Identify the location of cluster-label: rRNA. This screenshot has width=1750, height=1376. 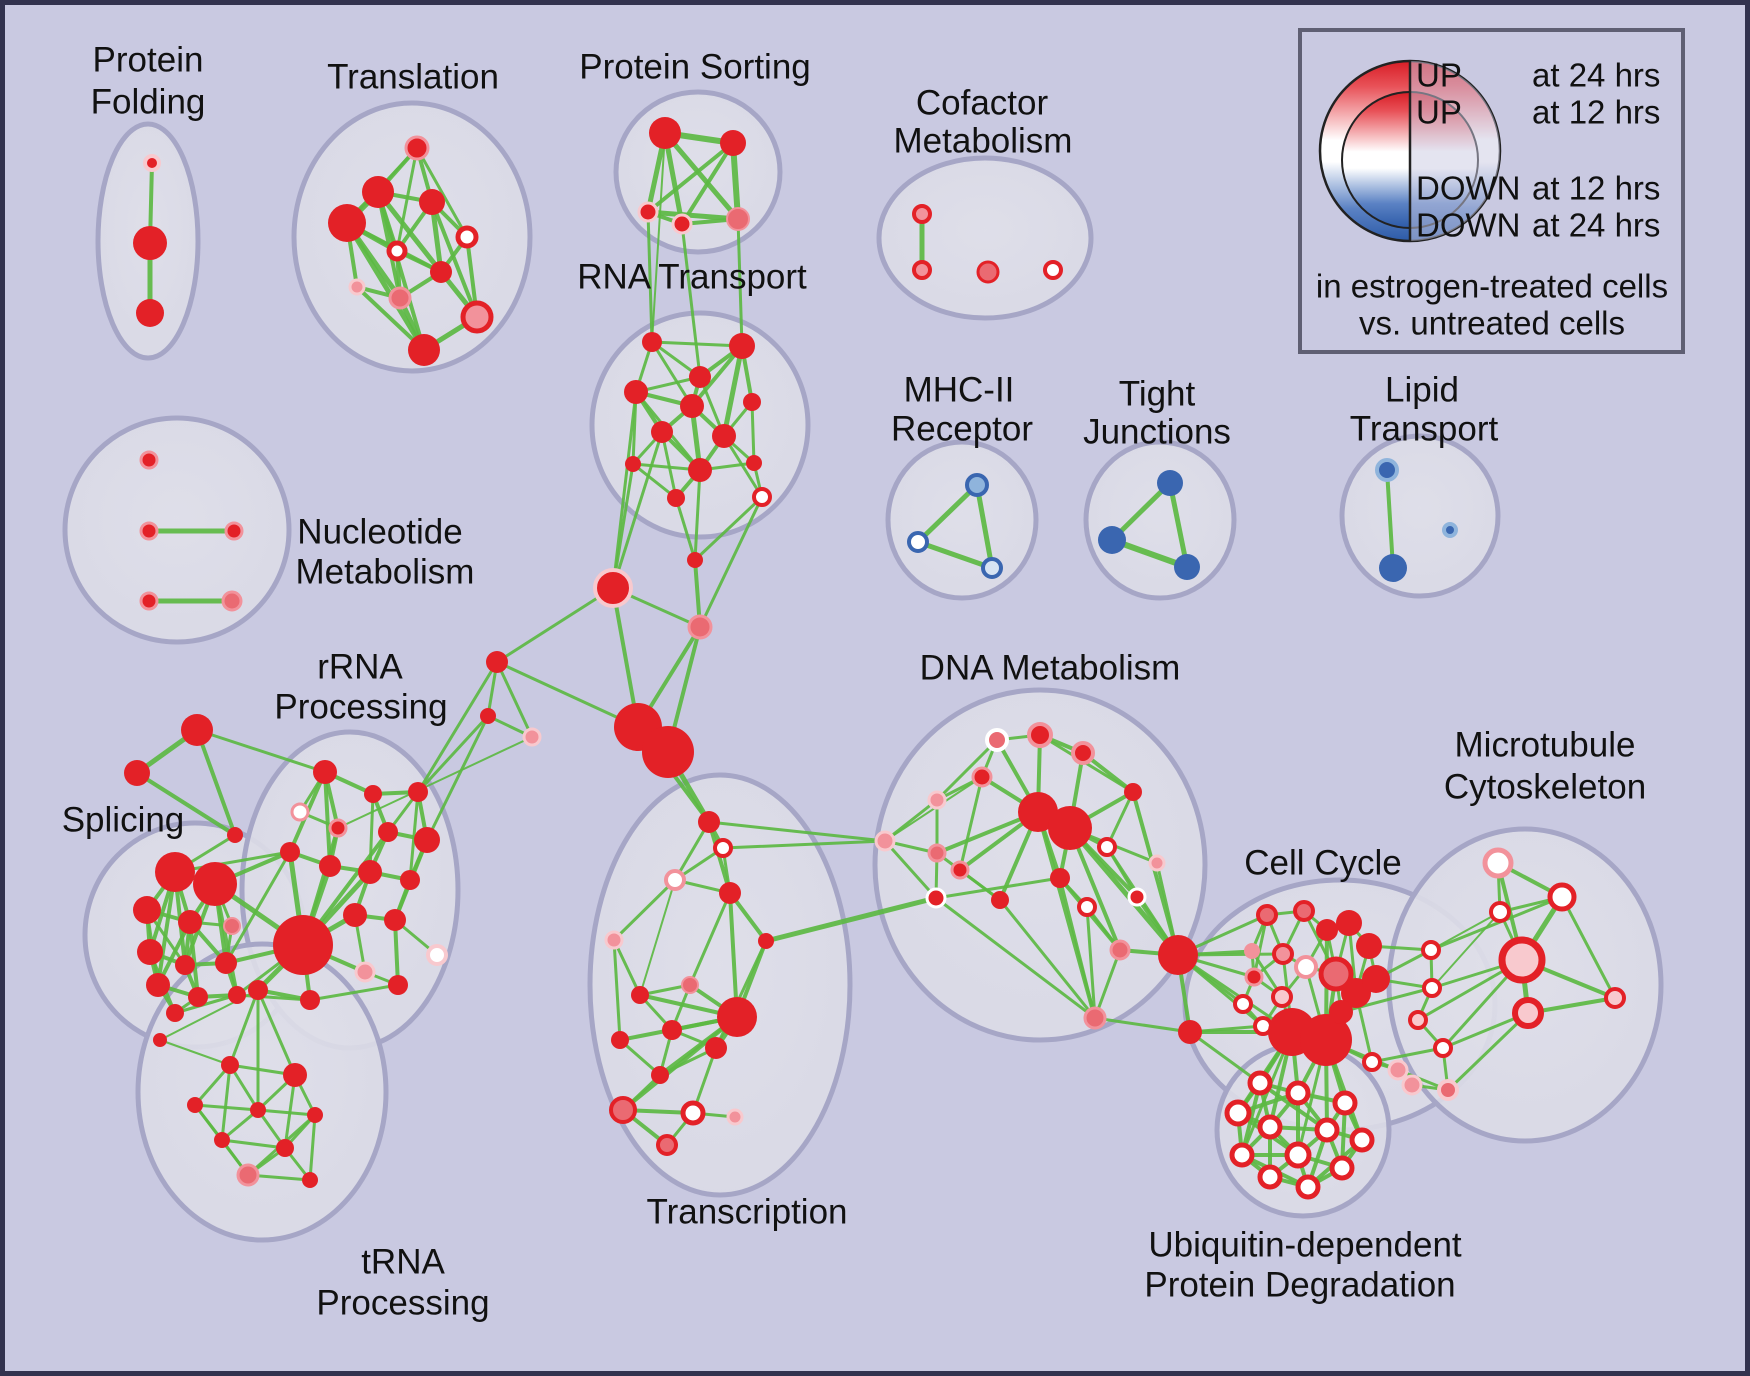
(360, 666).